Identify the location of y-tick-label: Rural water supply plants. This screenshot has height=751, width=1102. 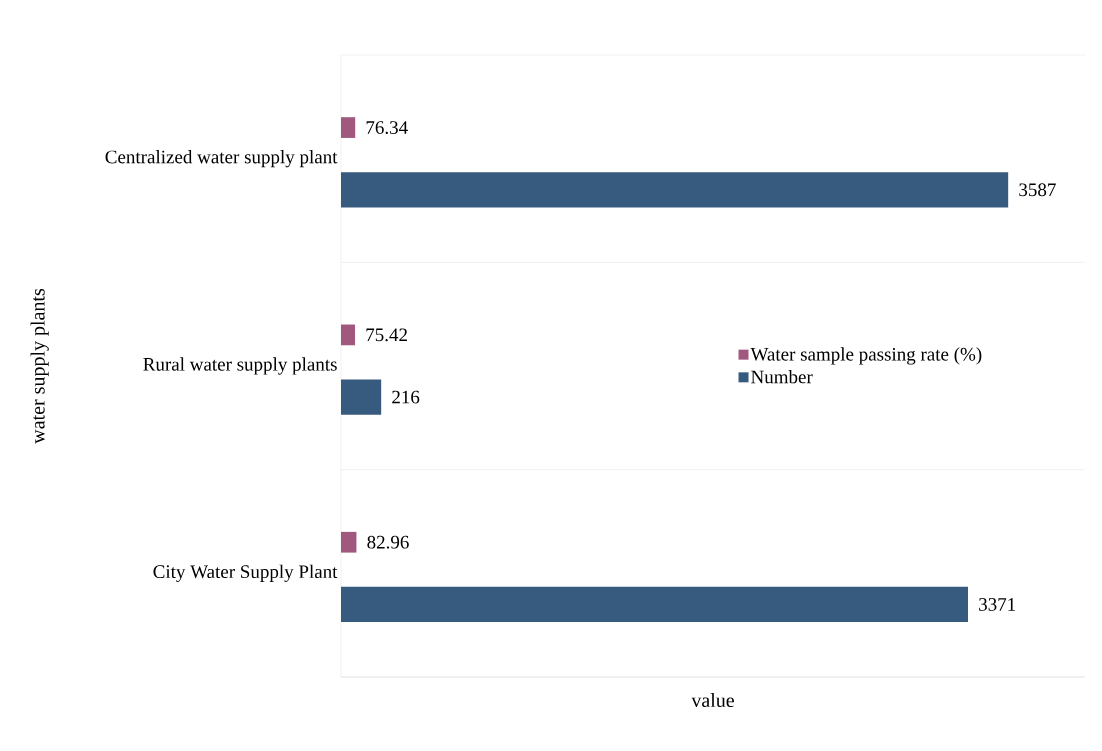
(240, 366).